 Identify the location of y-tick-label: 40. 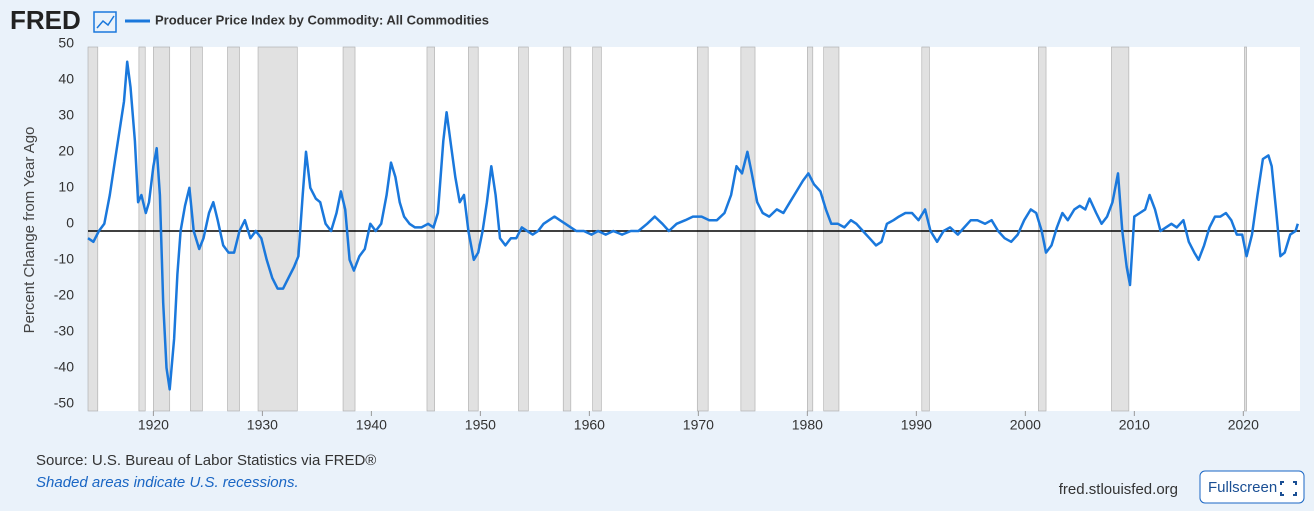
(66, 79).